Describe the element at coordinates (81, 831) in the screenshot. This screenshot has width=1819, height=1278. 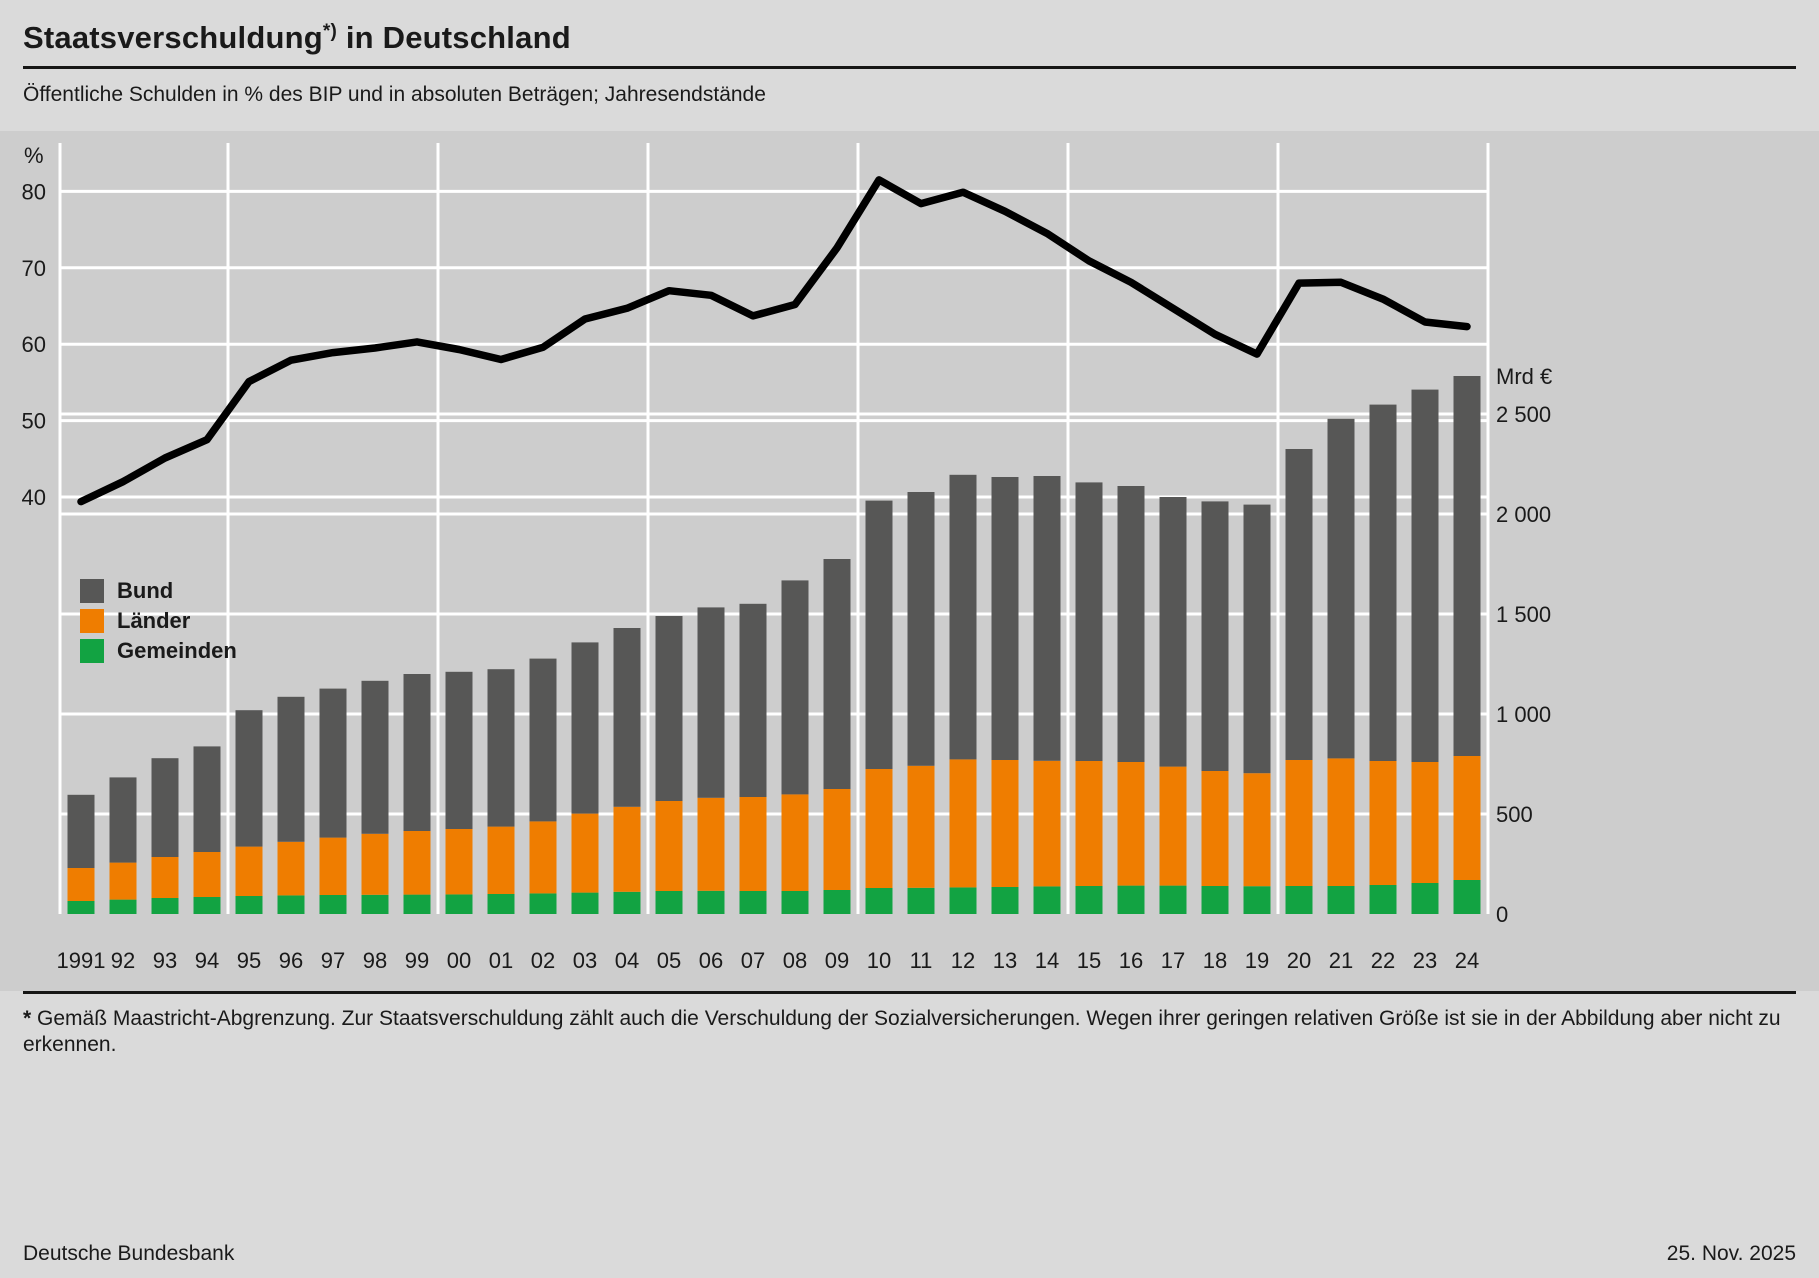
I see `bar-segment-bund-1991` at that location.